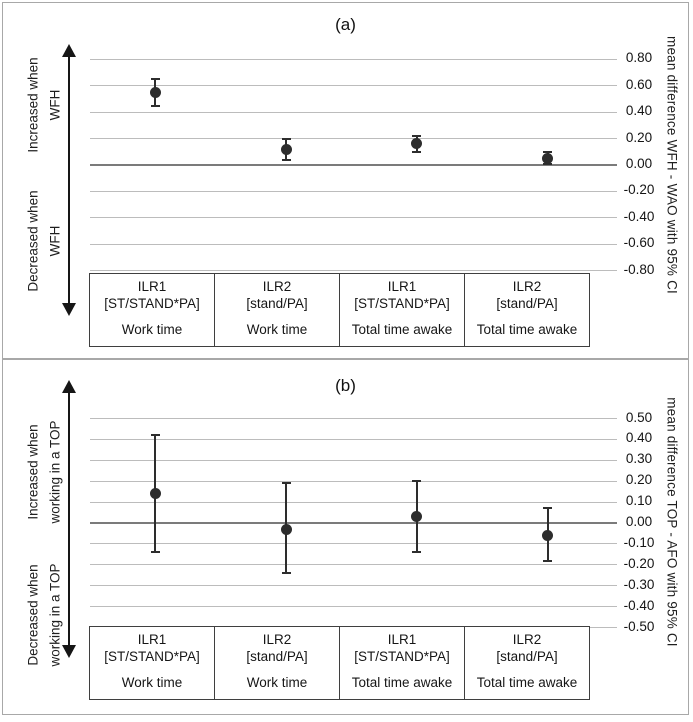 Image resolution: width=693 pixels, height=722 pixels. I want to click on increase-decrease-arrow, so click(69, 180).